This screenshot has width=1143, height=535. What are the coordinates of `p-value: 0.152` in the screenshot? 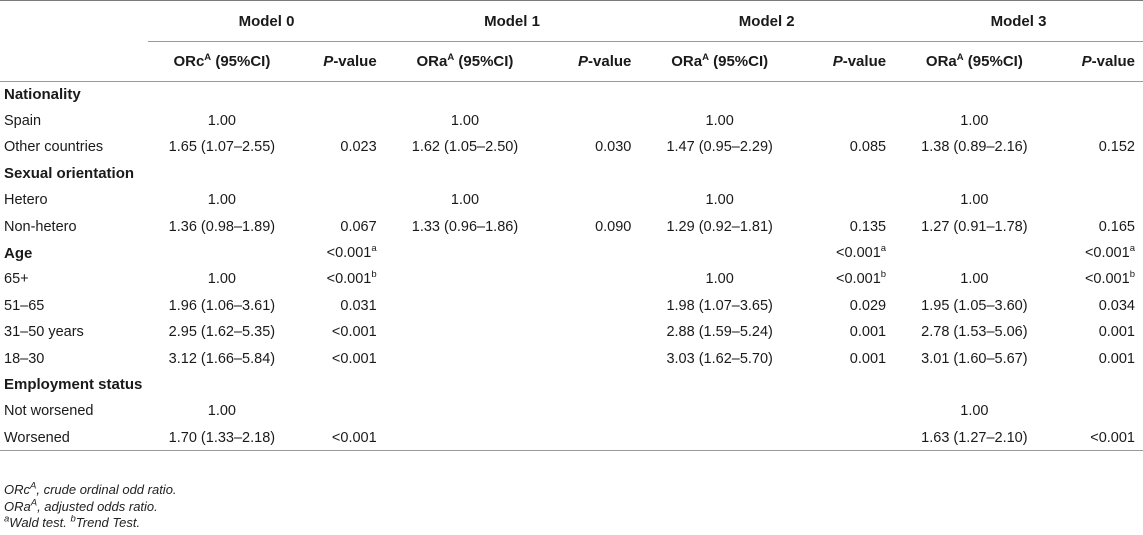 It's located at (1116, 147).